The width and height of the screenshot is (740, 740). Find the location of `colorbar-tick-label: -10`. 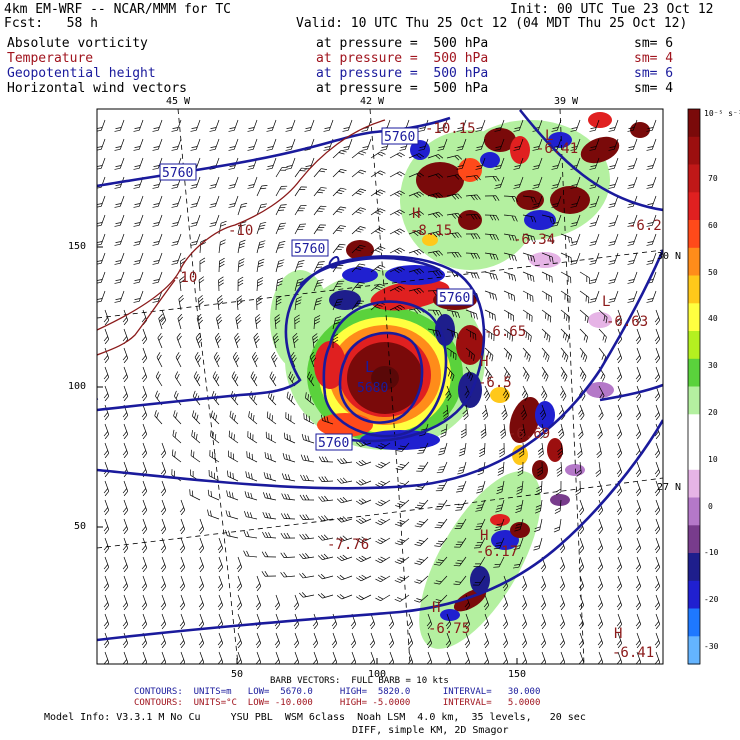

colorbar-tick-label: -10 is located at coordinates (711, 553).